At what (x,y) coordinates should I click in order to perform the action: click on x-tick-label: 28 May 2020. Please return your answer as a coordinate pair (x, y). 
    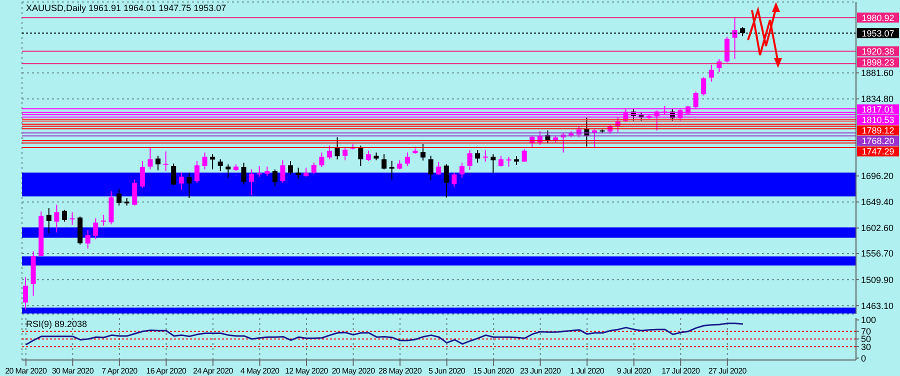
    Looking at the image, I should click on (400, 371).